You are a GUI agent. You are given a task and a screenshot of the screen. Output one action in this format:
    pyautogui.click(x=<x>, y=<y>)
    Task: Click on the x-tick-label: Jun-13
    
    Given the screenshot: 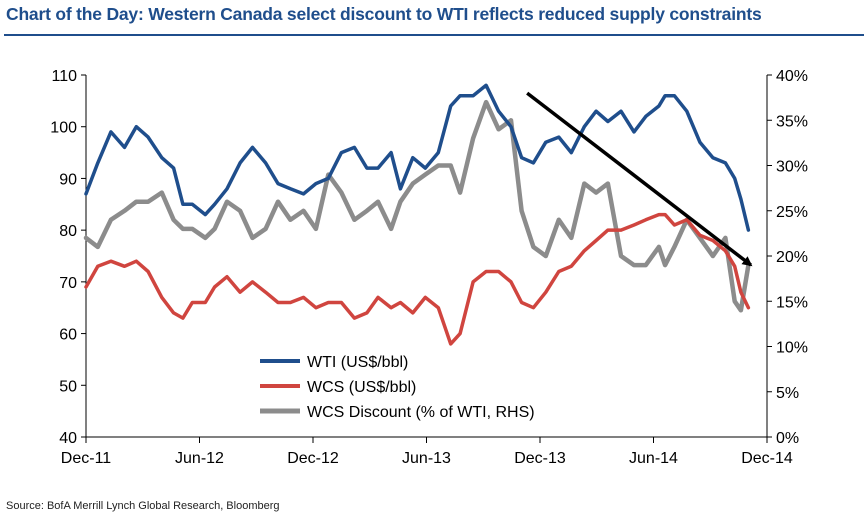 What is the action you would take?
    pyautogui.click(x=426, y=458)
    